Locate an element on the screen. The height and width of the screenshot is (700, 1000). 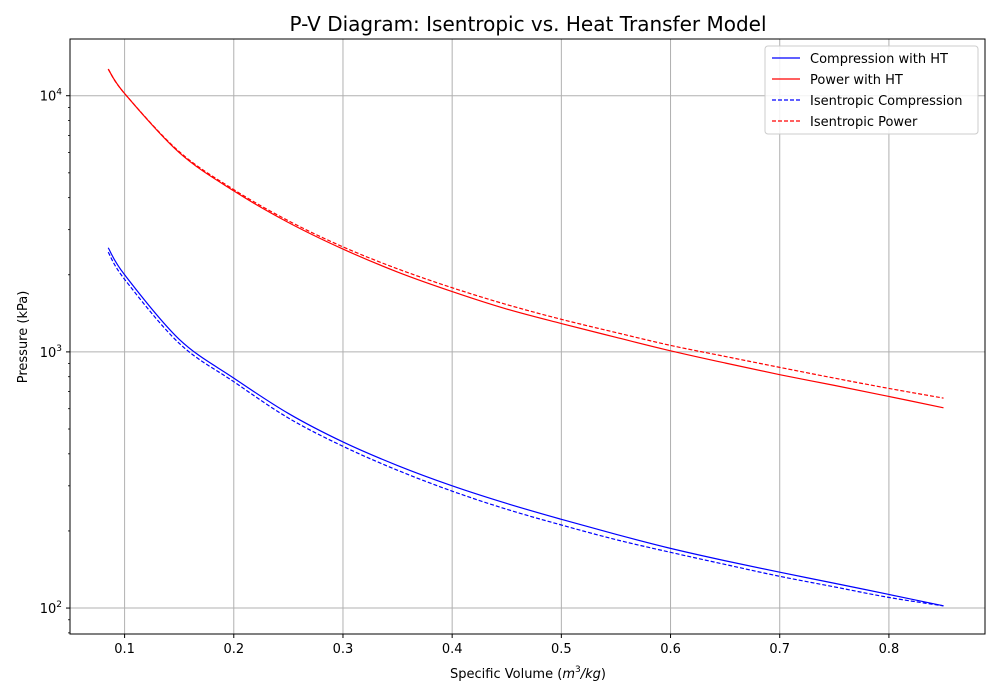
legend-label-compression-with-ht: Compression with HT is located at coordinates (879, 59).